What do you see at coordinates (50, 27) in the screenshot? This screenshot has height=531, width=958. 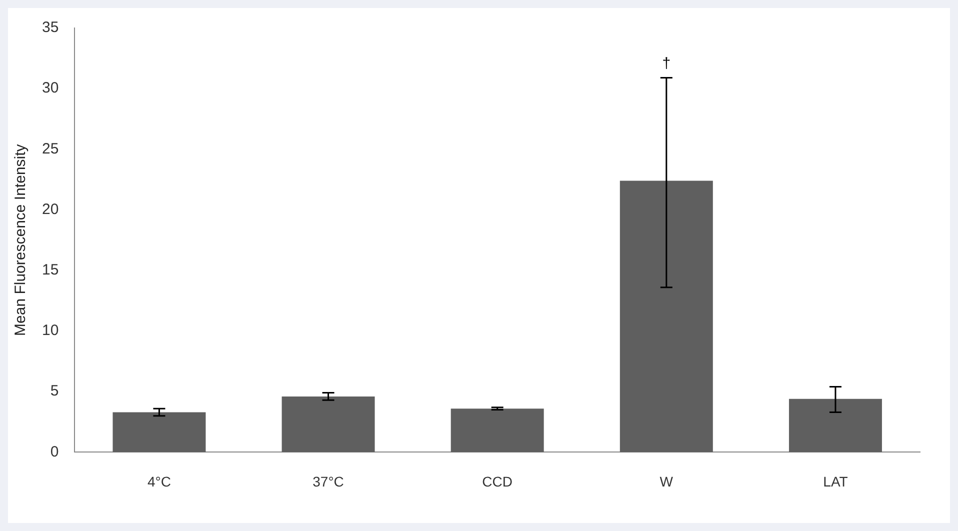 I see `y-tick-label: 35` at bounding box center [50, 27].